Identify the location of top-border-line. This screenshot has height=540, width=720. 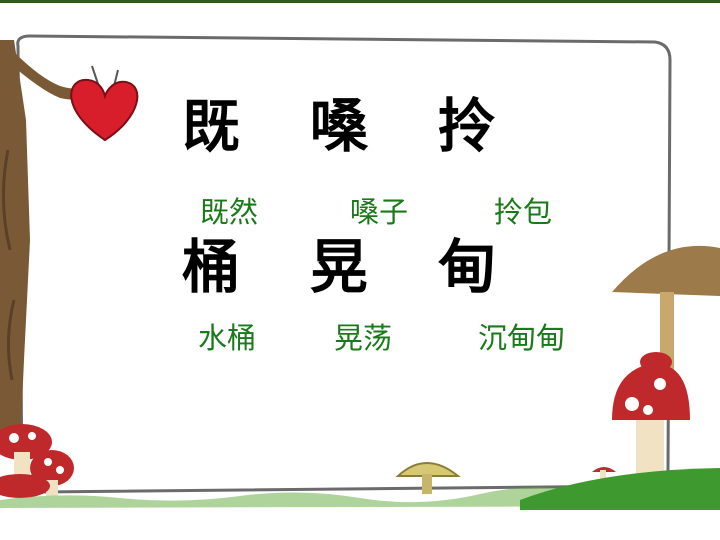
(360, 1).